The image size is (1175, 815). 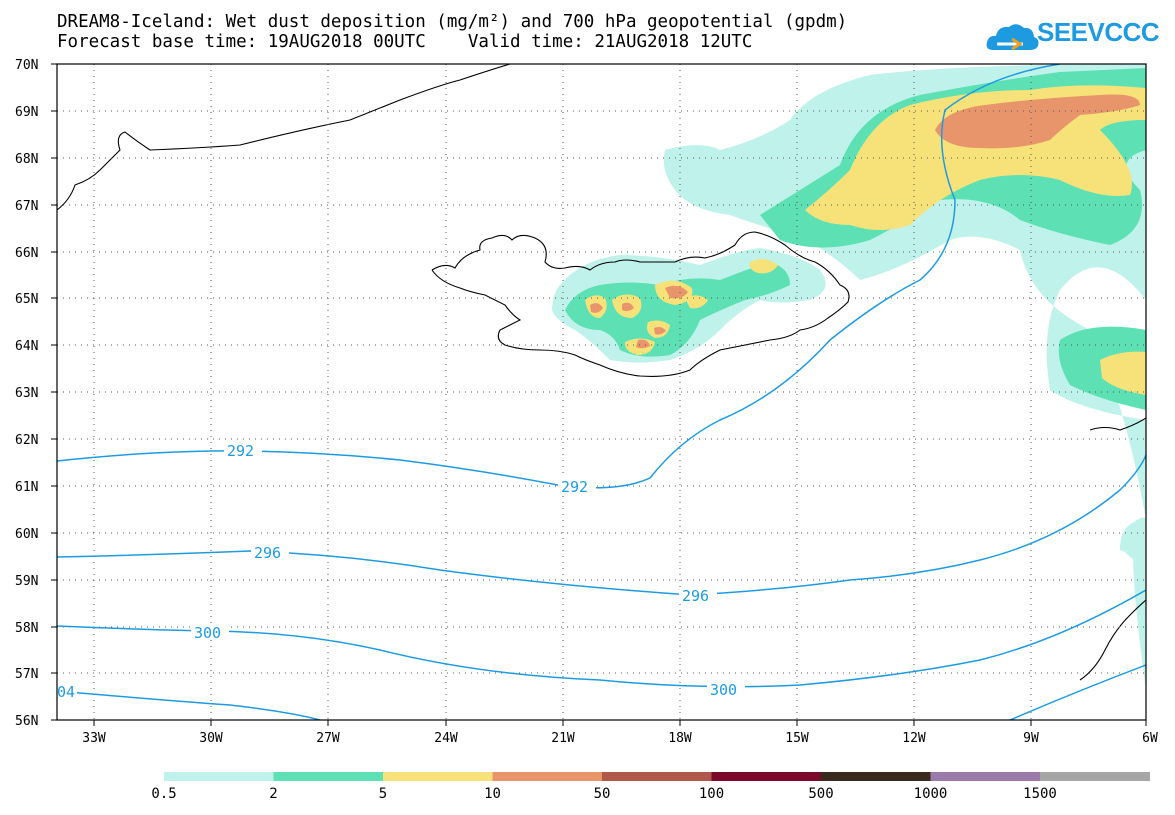 What do you see at coordinates (1012, 37) in the screenshot?
I see `cloud-icon` at bounding box center [1012, 37].